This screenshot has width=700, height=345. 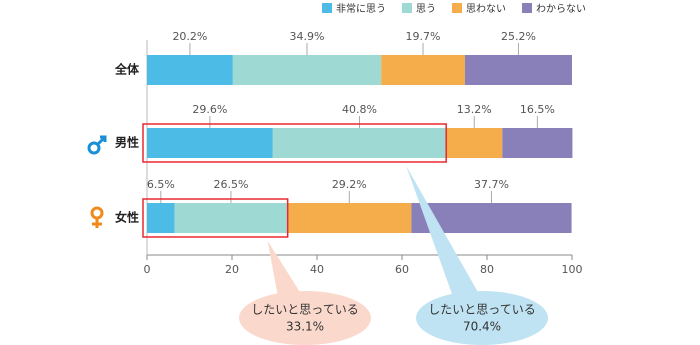 I want to click on category-label: 男性, so click(x=127, y=142).